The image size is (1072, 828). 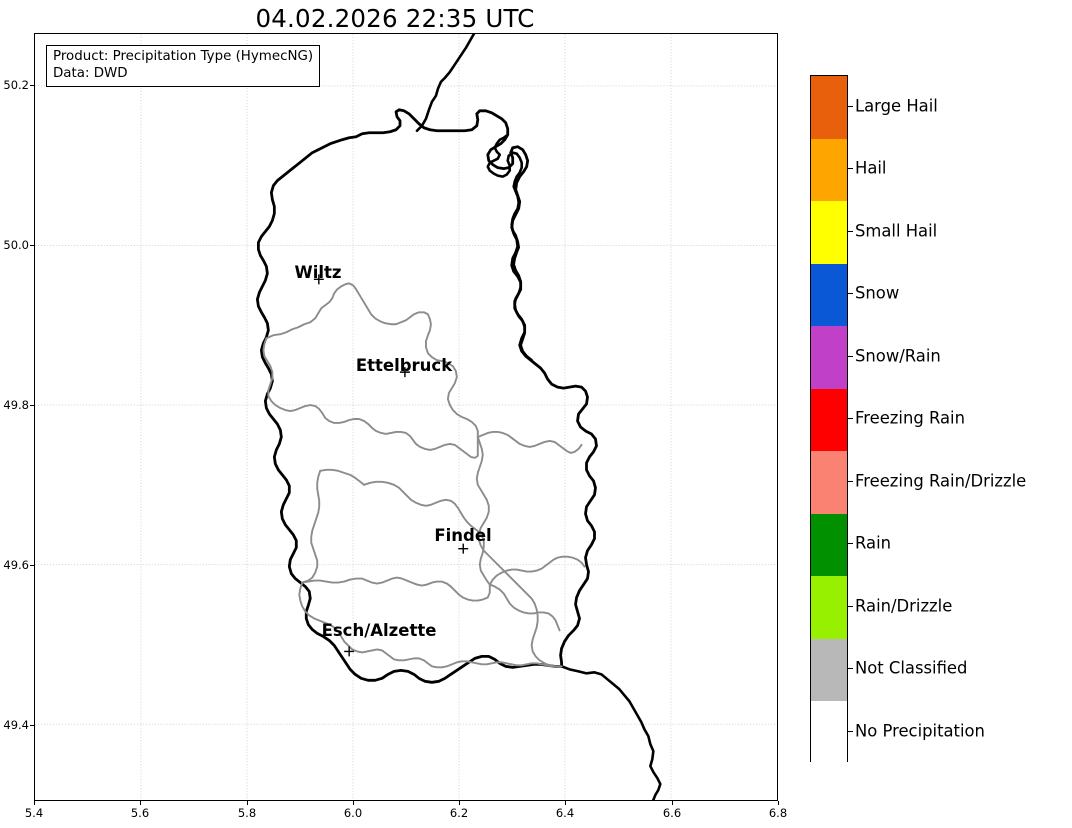 I want to click on xtick-label: 5.4, so click(x=34, y=813).